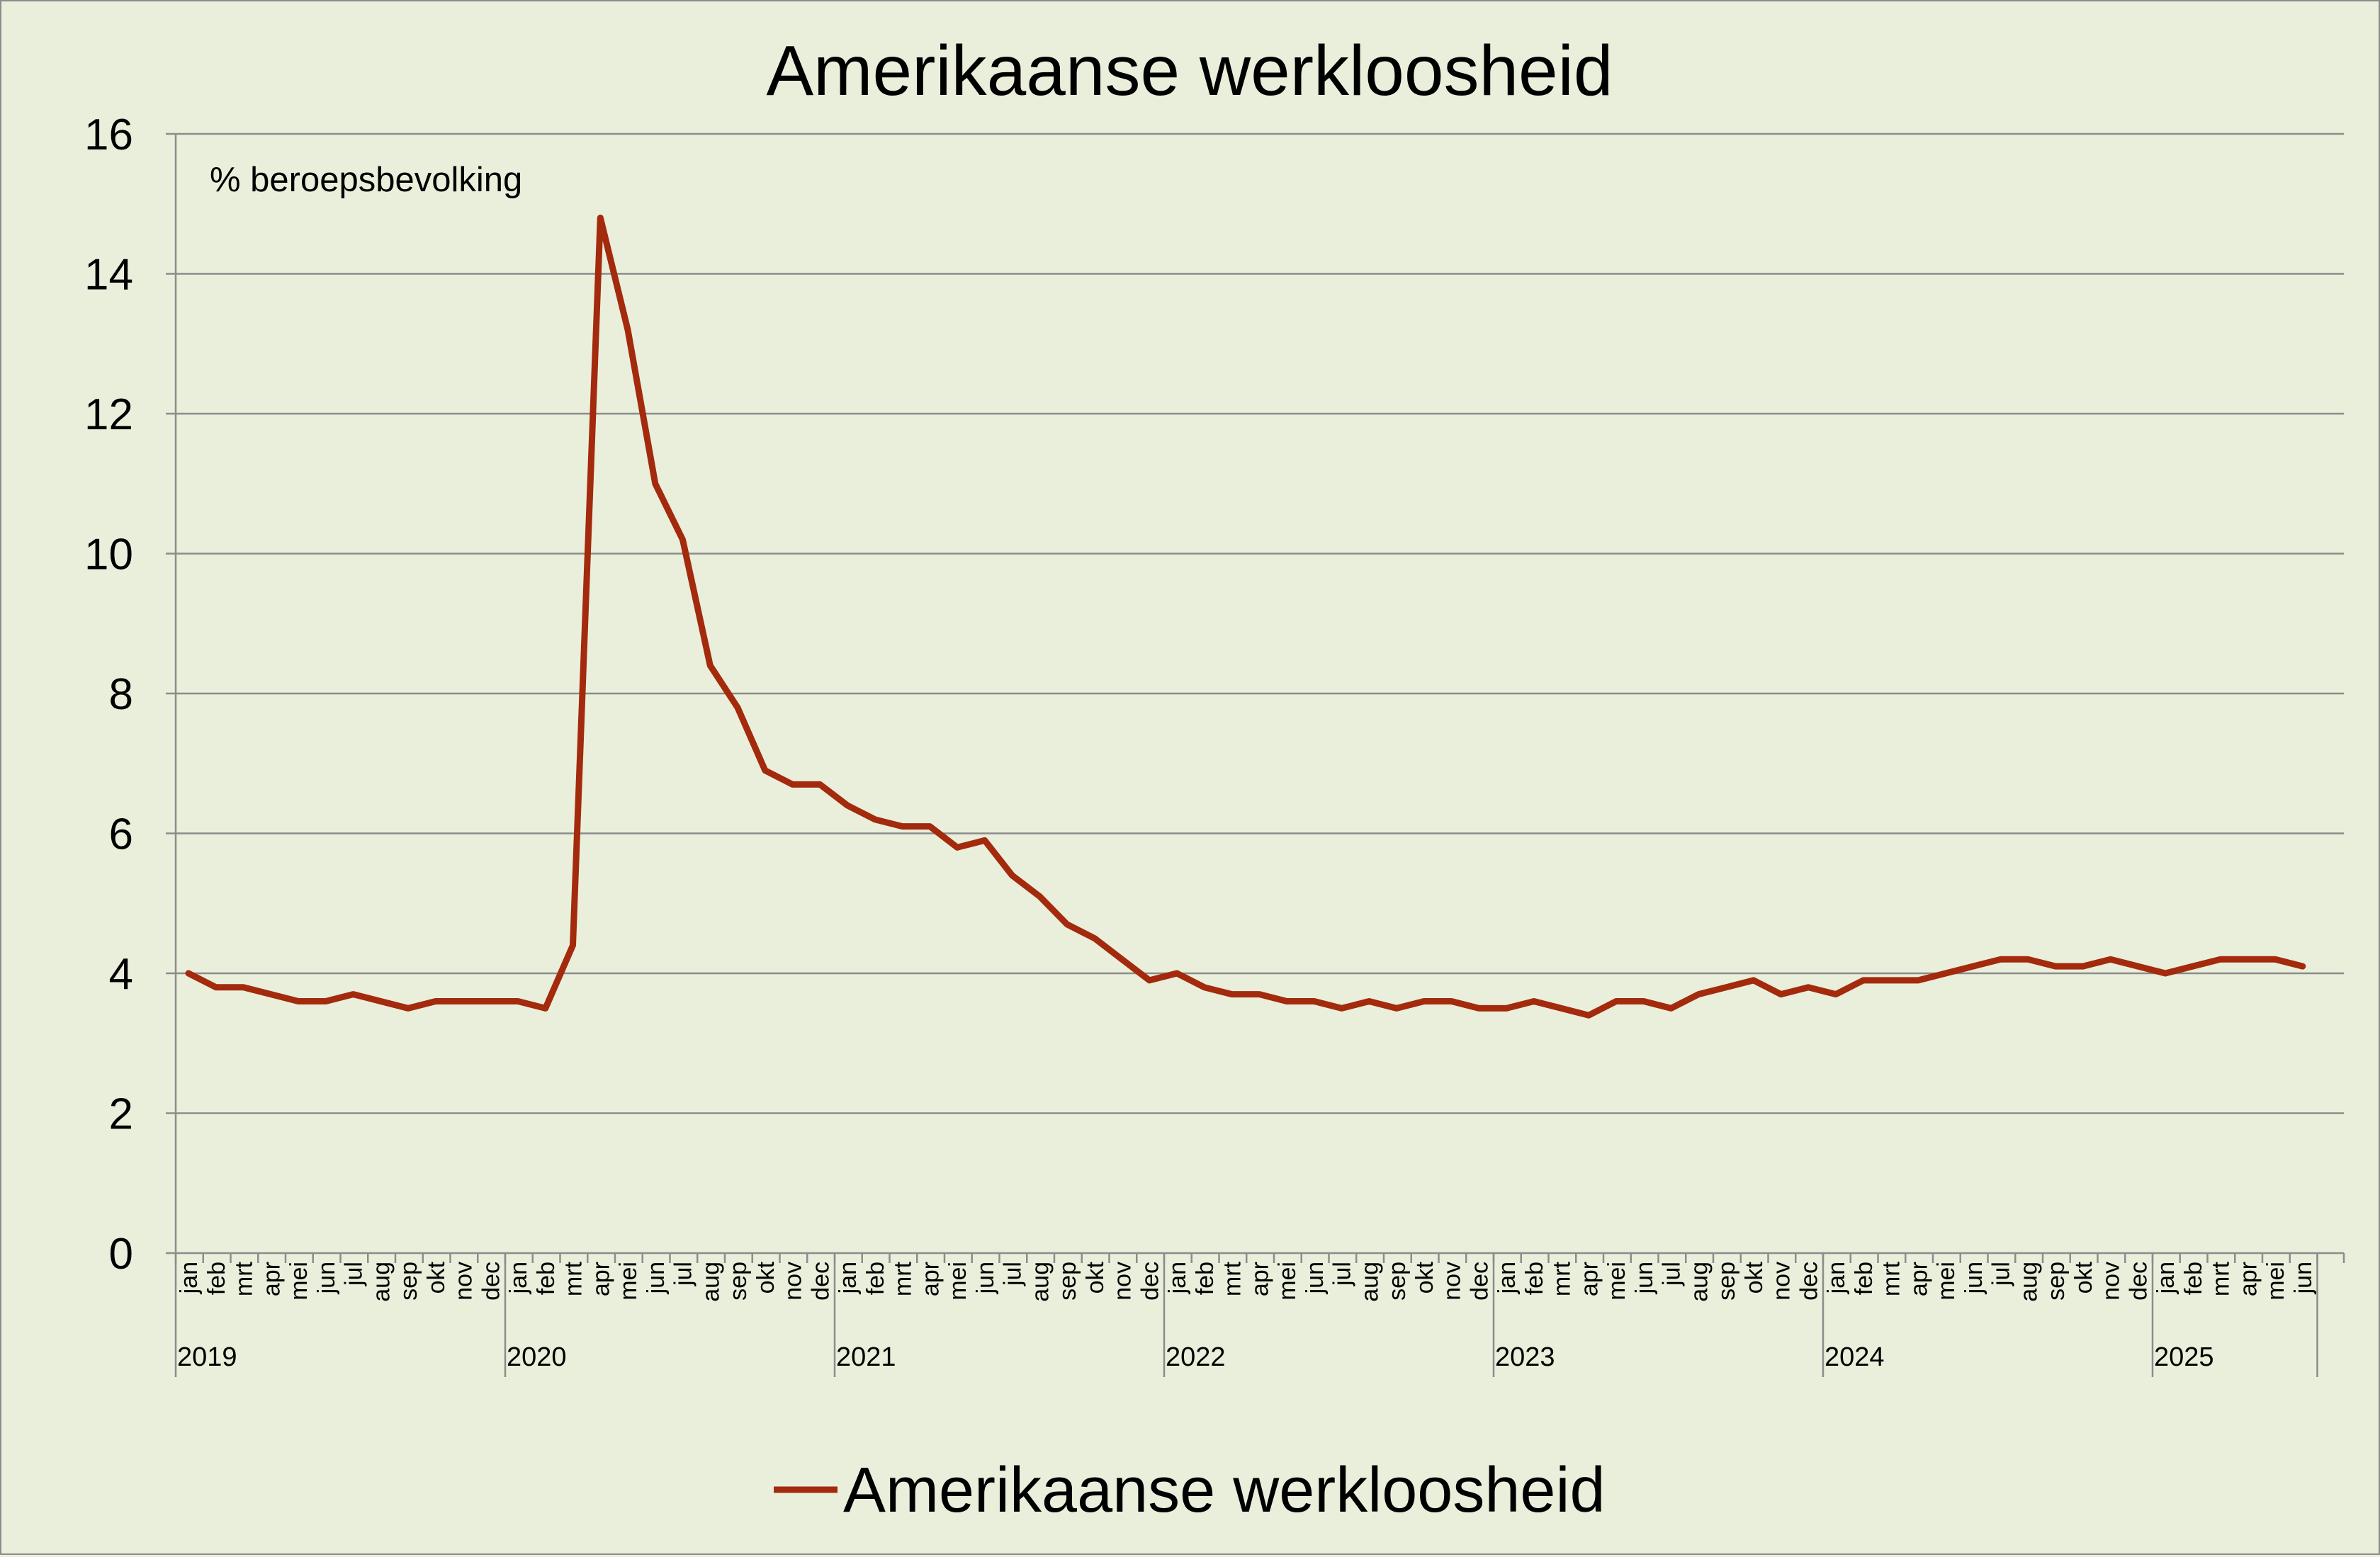 The height and width of the screenshot is (1557, 2380). I want to click on y-tick-label: 8, so click(121, 694).